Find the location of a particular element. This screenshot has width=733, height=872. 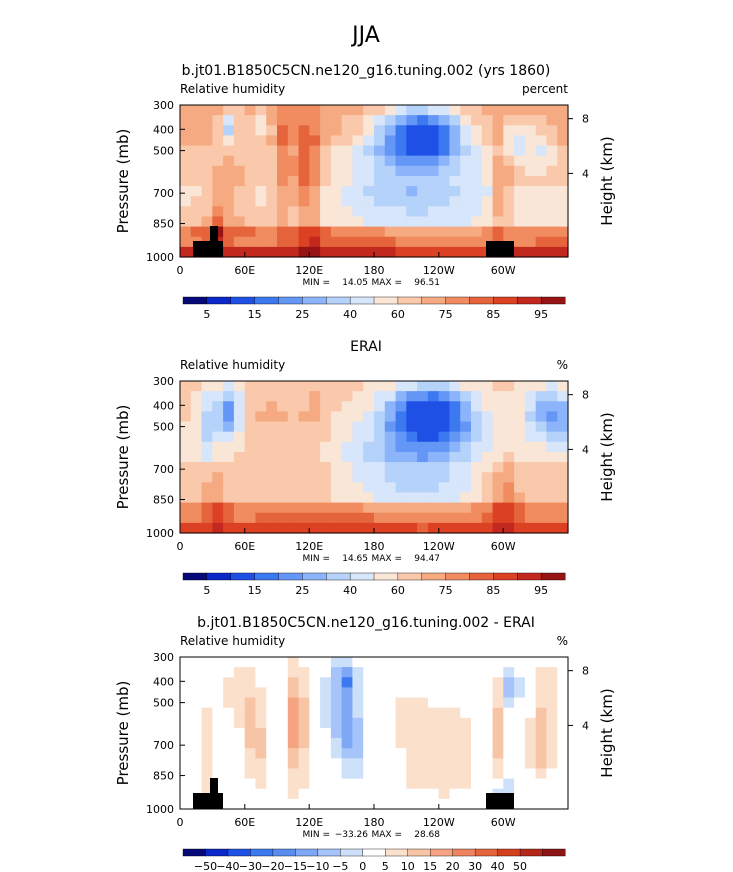

y-right-tick-label: 8 is located at coordinates (585, 395).